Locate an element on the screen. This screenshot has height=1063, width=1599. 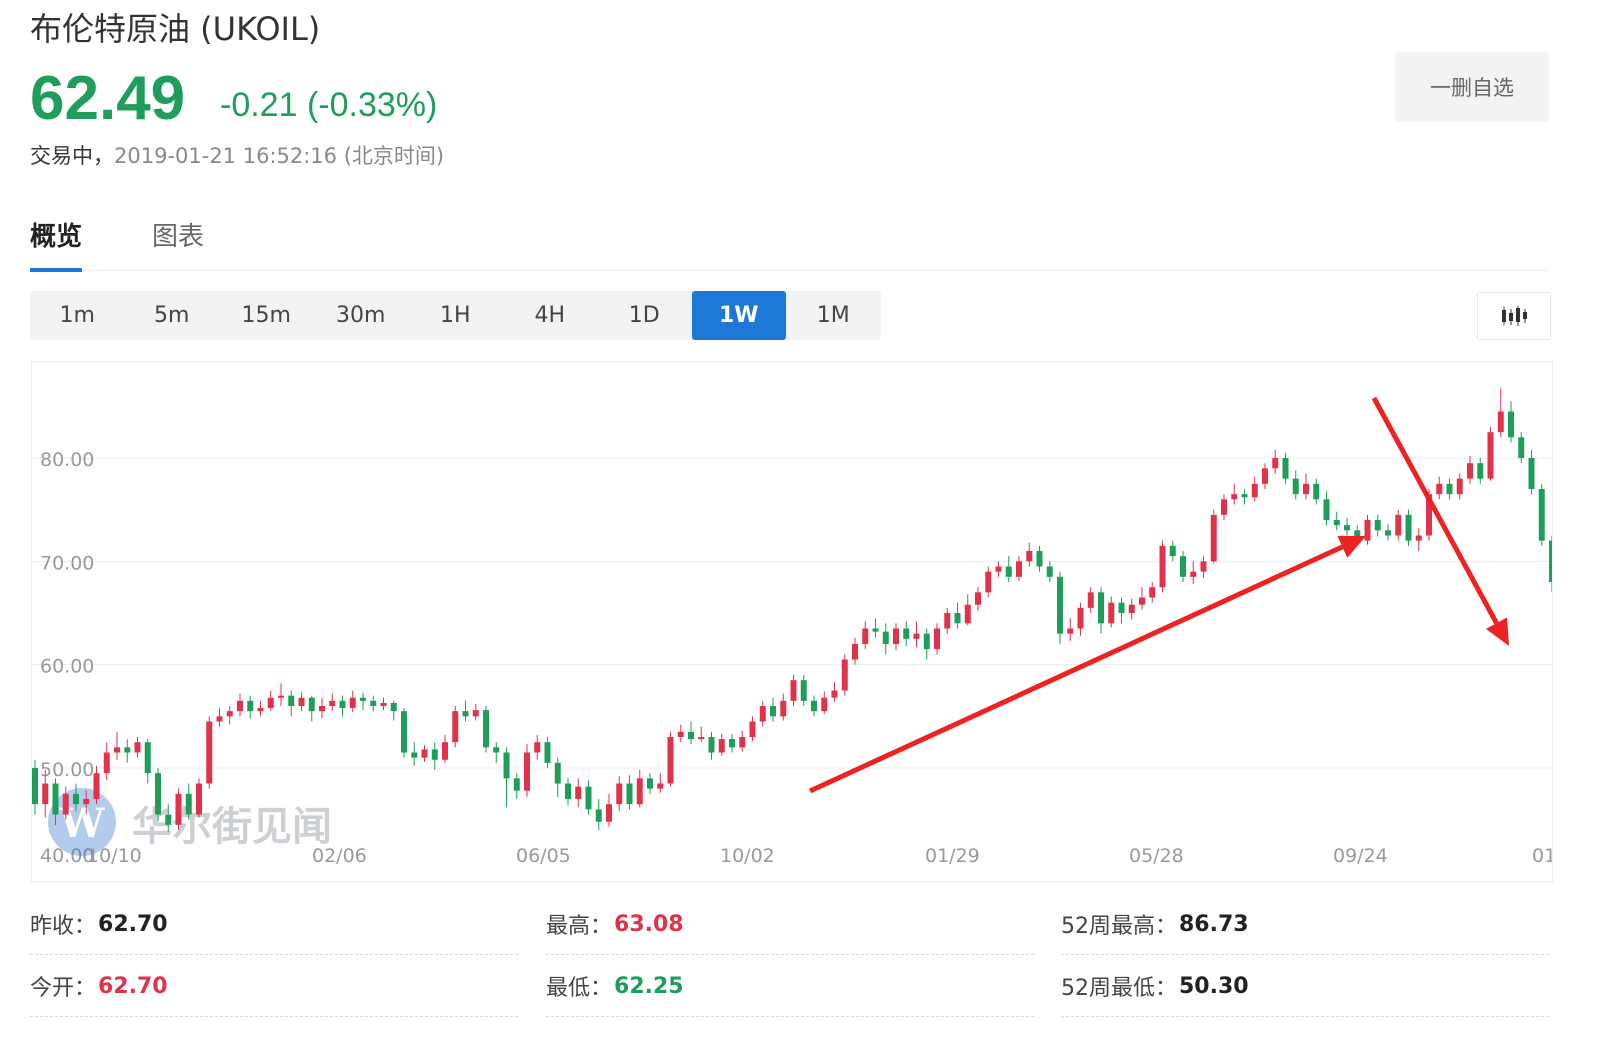
watermark-text: 华尔街见闻 is located at coordinates (232, 826).